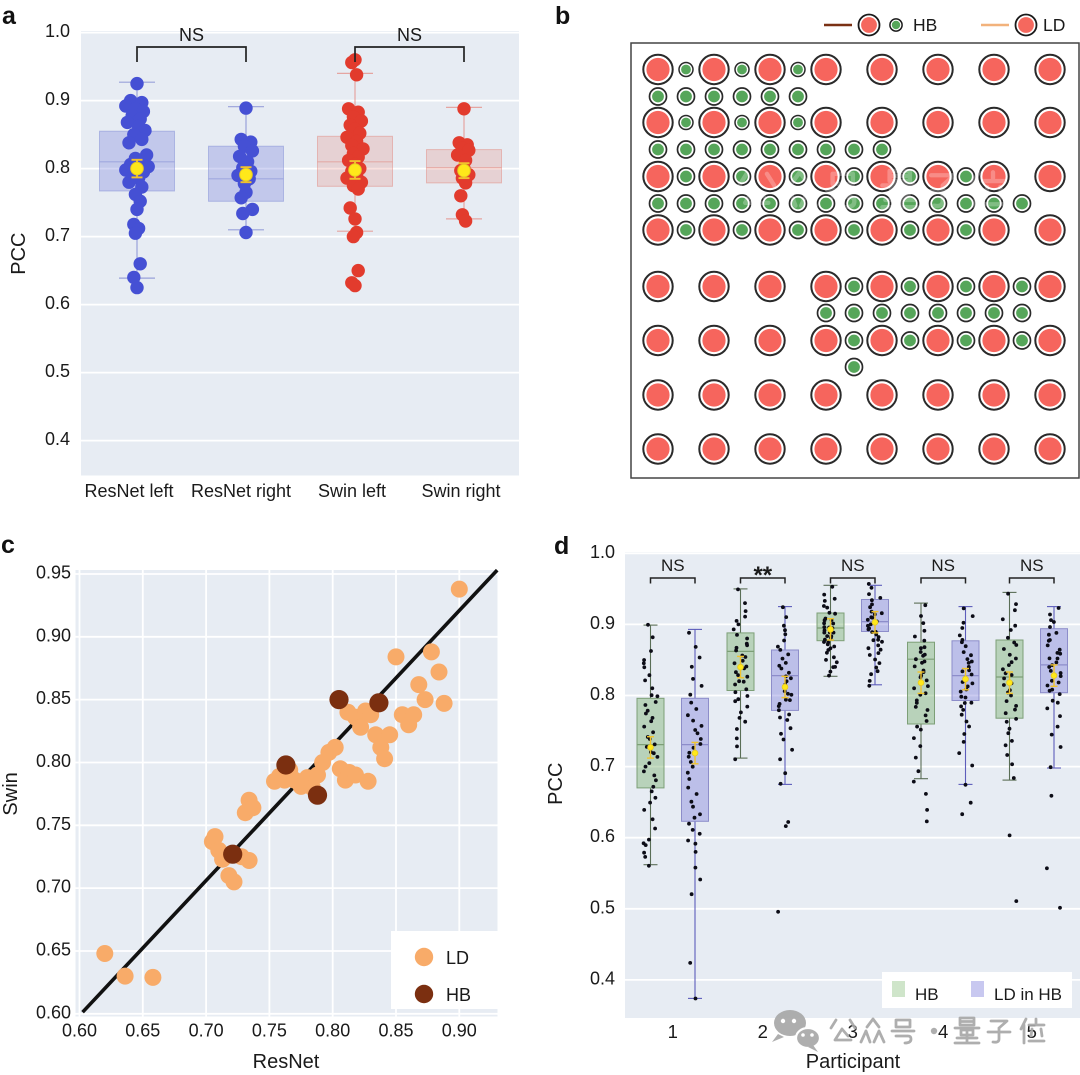  I want to click on svg-text: LD in HB, so click(1028, 994).